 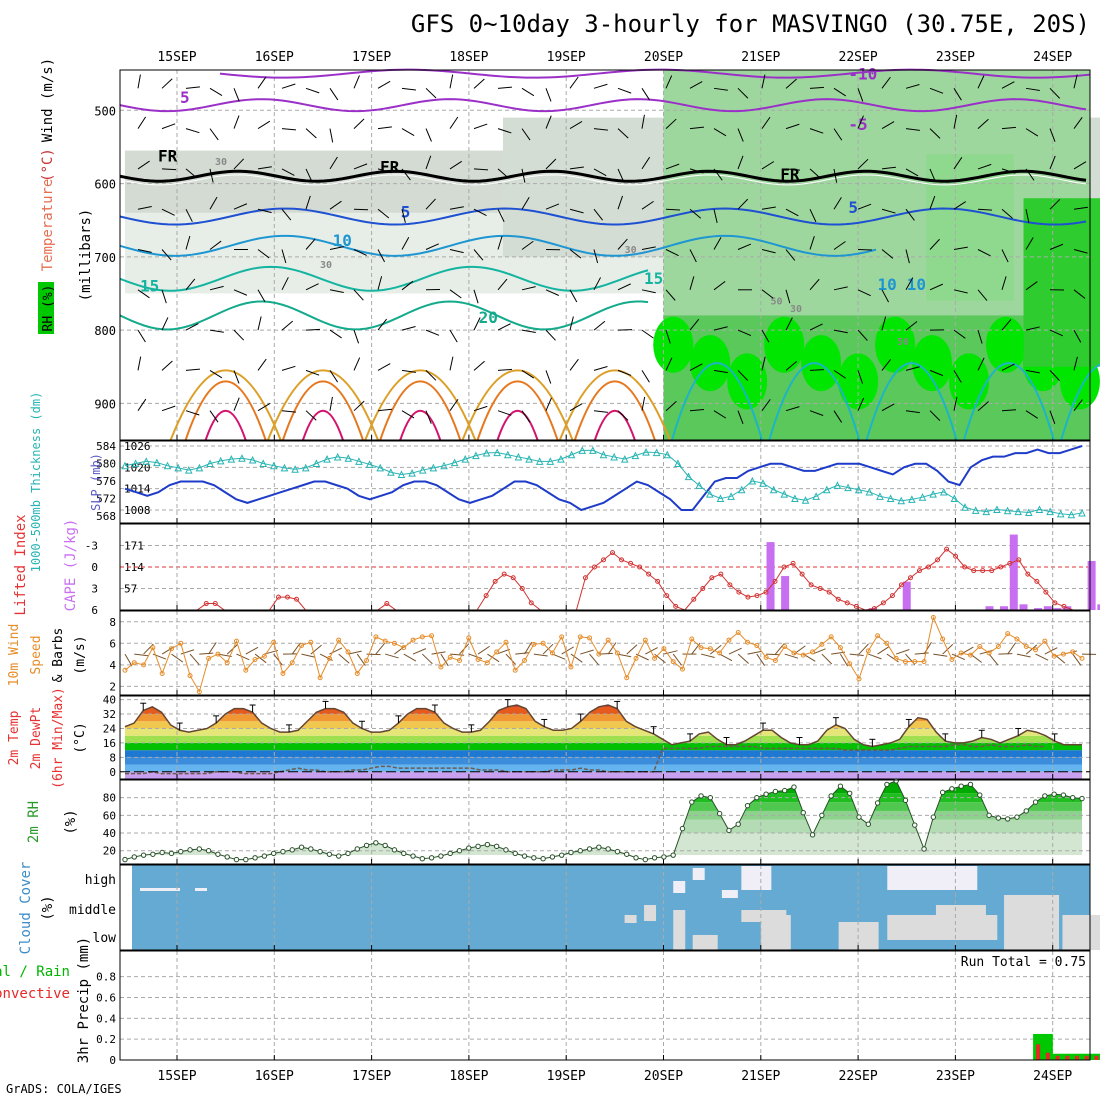 I want to click on dewpoint-line, so click(x=585, y=759).